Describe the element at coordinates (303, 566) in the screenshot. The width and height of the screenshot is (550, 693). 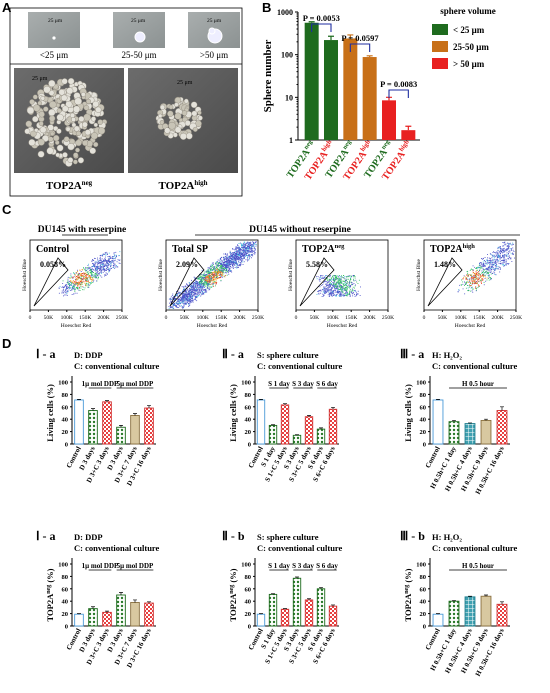
I see `chart-d-bracket-label: S 3 day` at that location.